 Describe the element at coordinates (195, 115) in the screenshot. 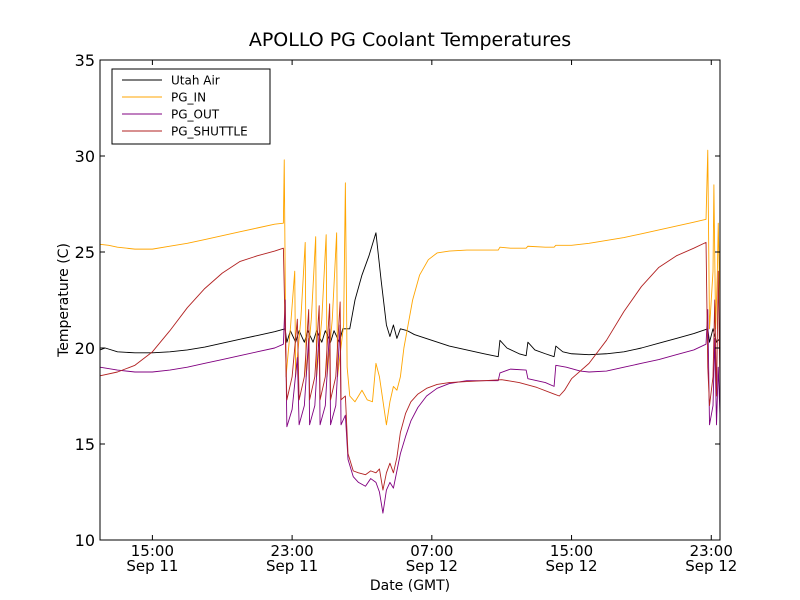

I see `legend-label-pg-out: PG_OUT` at that location.